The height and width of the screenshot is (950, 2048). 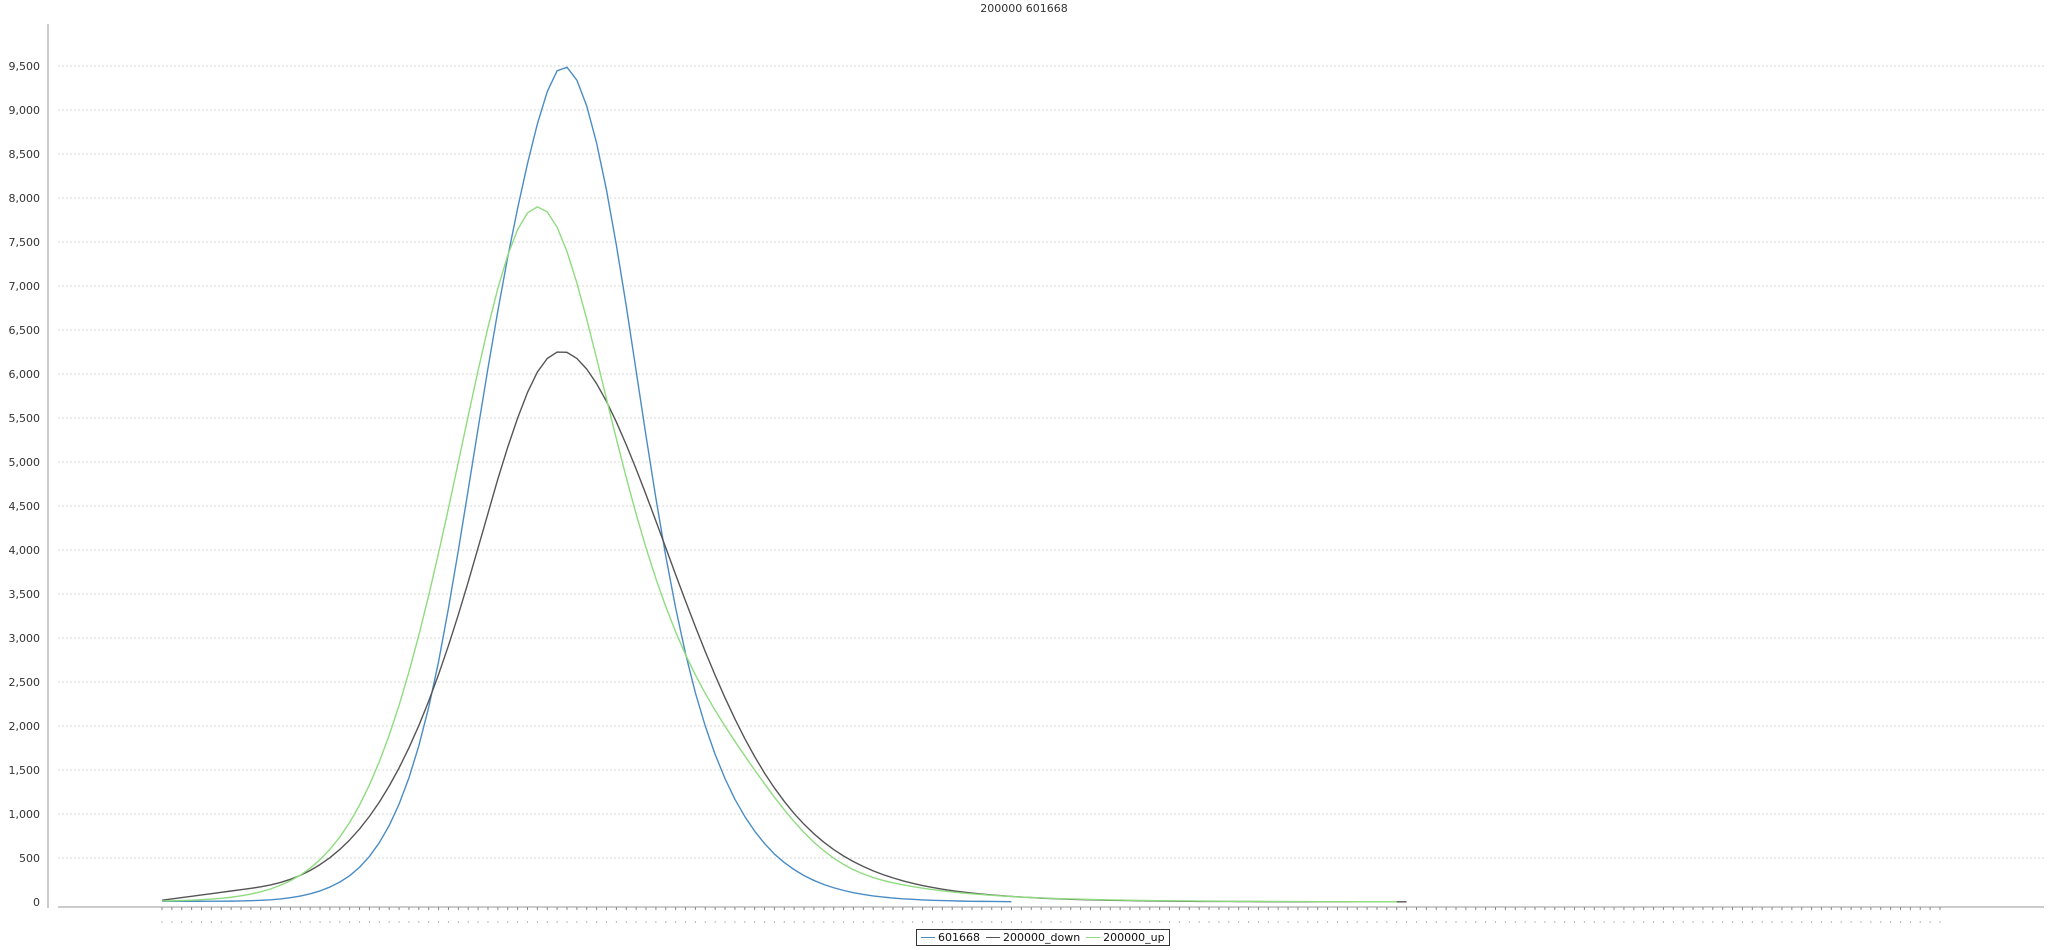 I want to click on y-tick-label: 8,500, so click(x=25, y=154).